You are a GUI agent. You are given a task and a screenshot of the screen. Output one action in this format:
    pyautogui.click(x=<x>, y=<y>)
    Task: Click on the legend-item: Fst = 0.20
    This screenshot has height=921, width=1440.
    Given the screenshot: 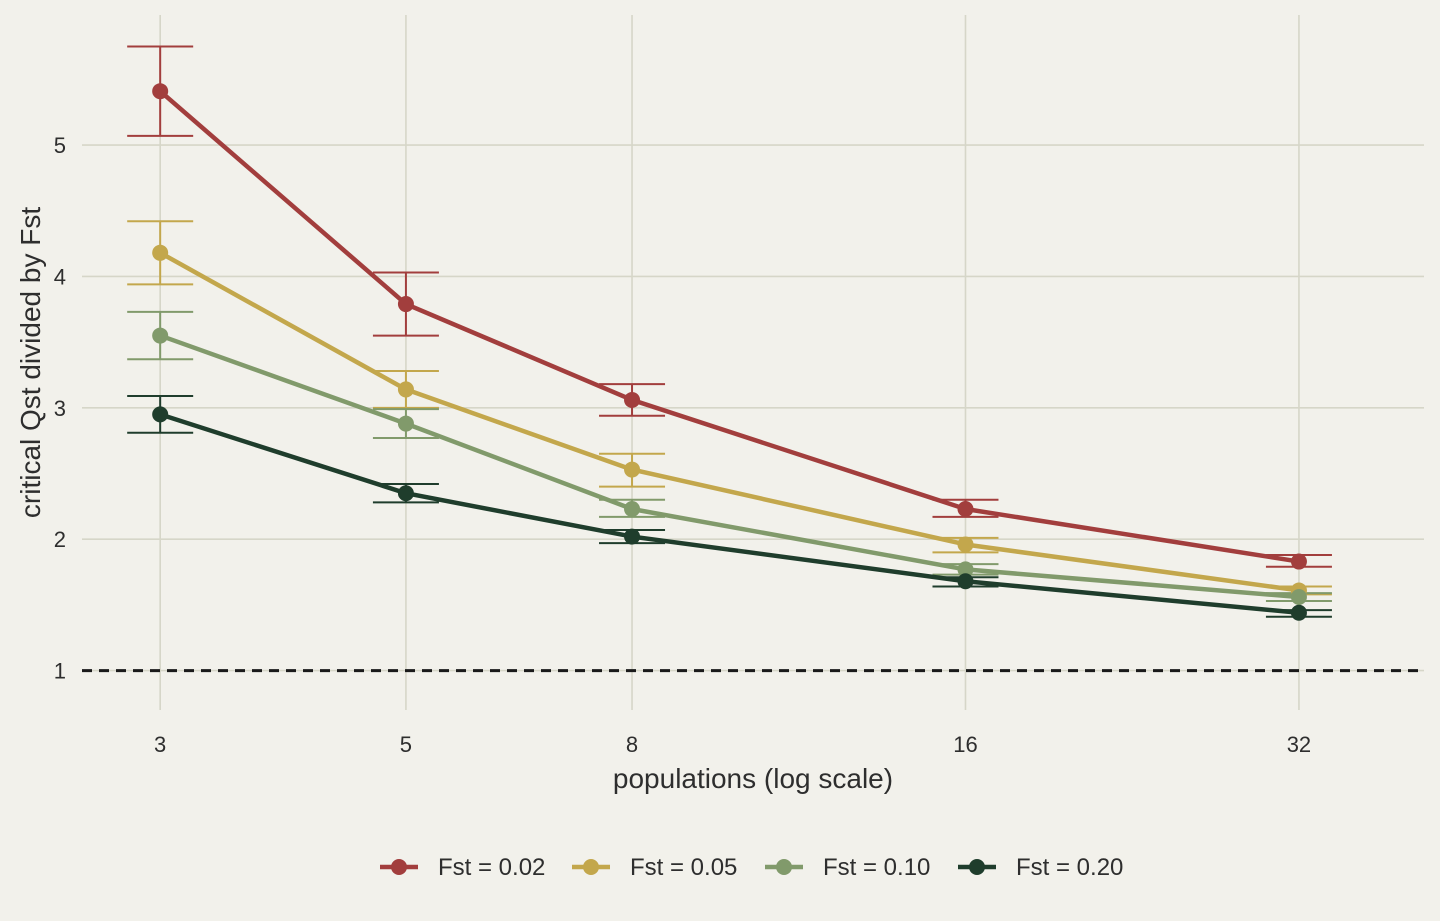 What is the action you would take?
    pyautogui.click(x=1040, y=867)
    